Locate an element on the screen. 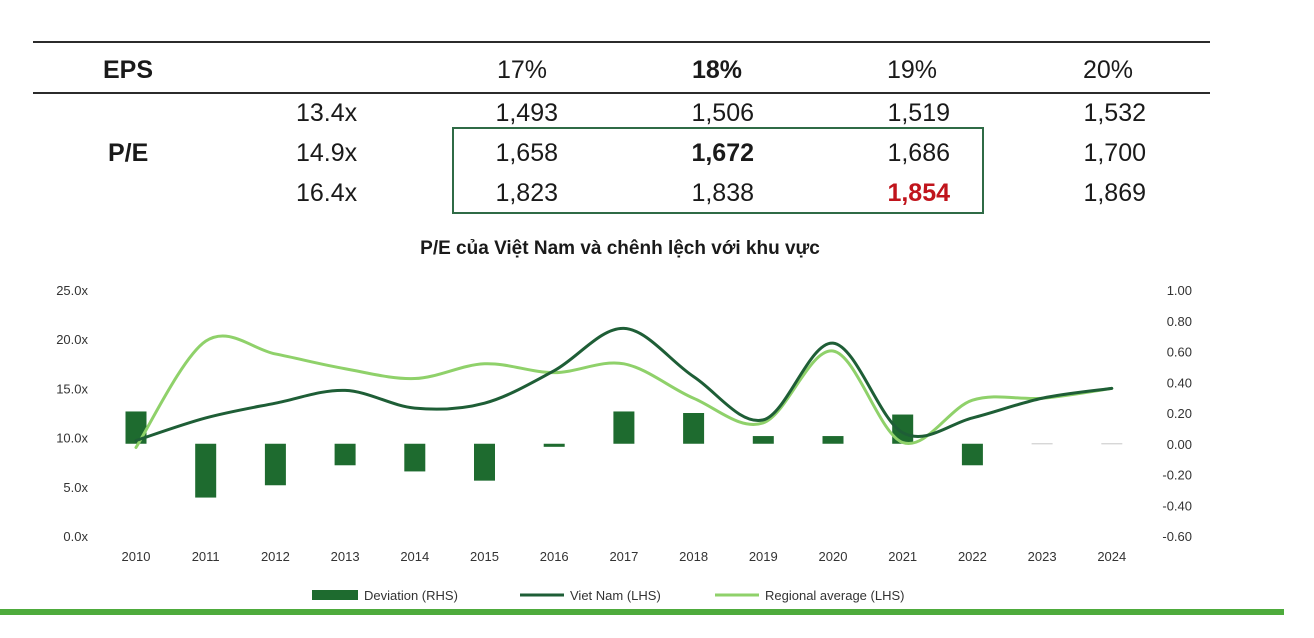 The width and height of the screenshot is (1314, 638). legend-swatch is located at coordinates (335, 595).